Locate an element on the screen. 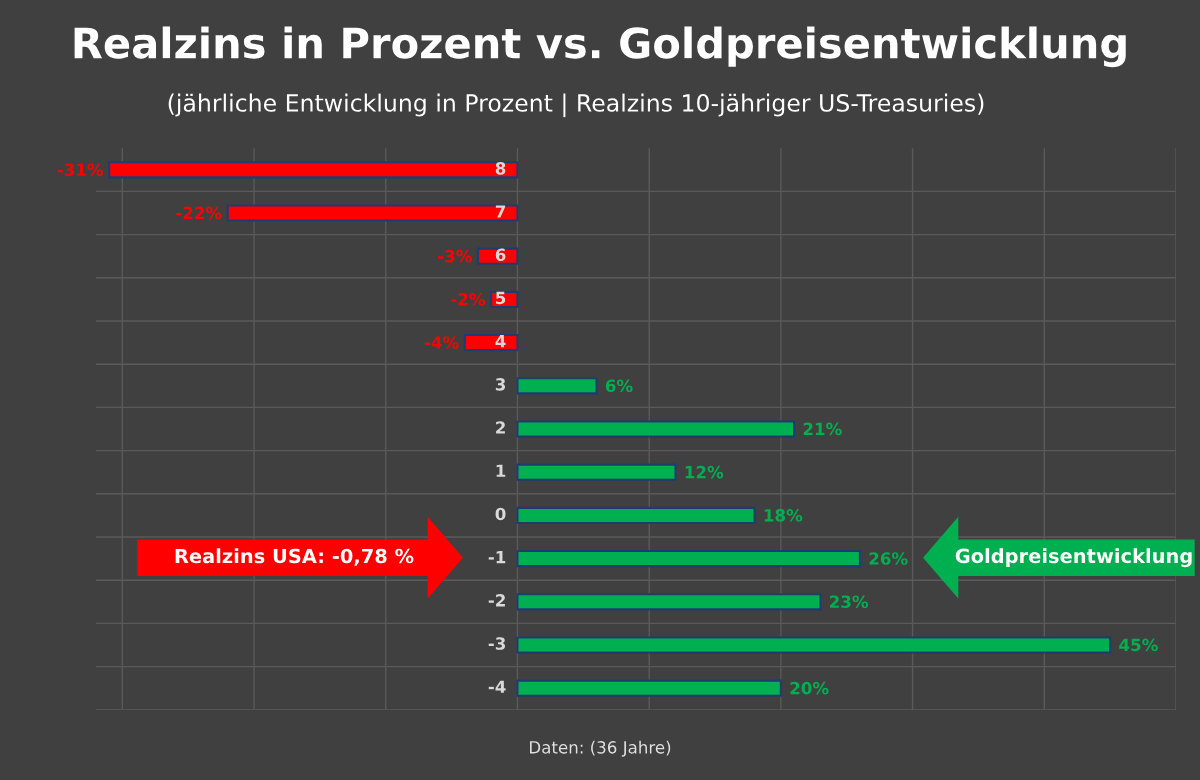 This screenshot has width=1200, height=780. data-label: -22% is located at coordinates (199, 213).